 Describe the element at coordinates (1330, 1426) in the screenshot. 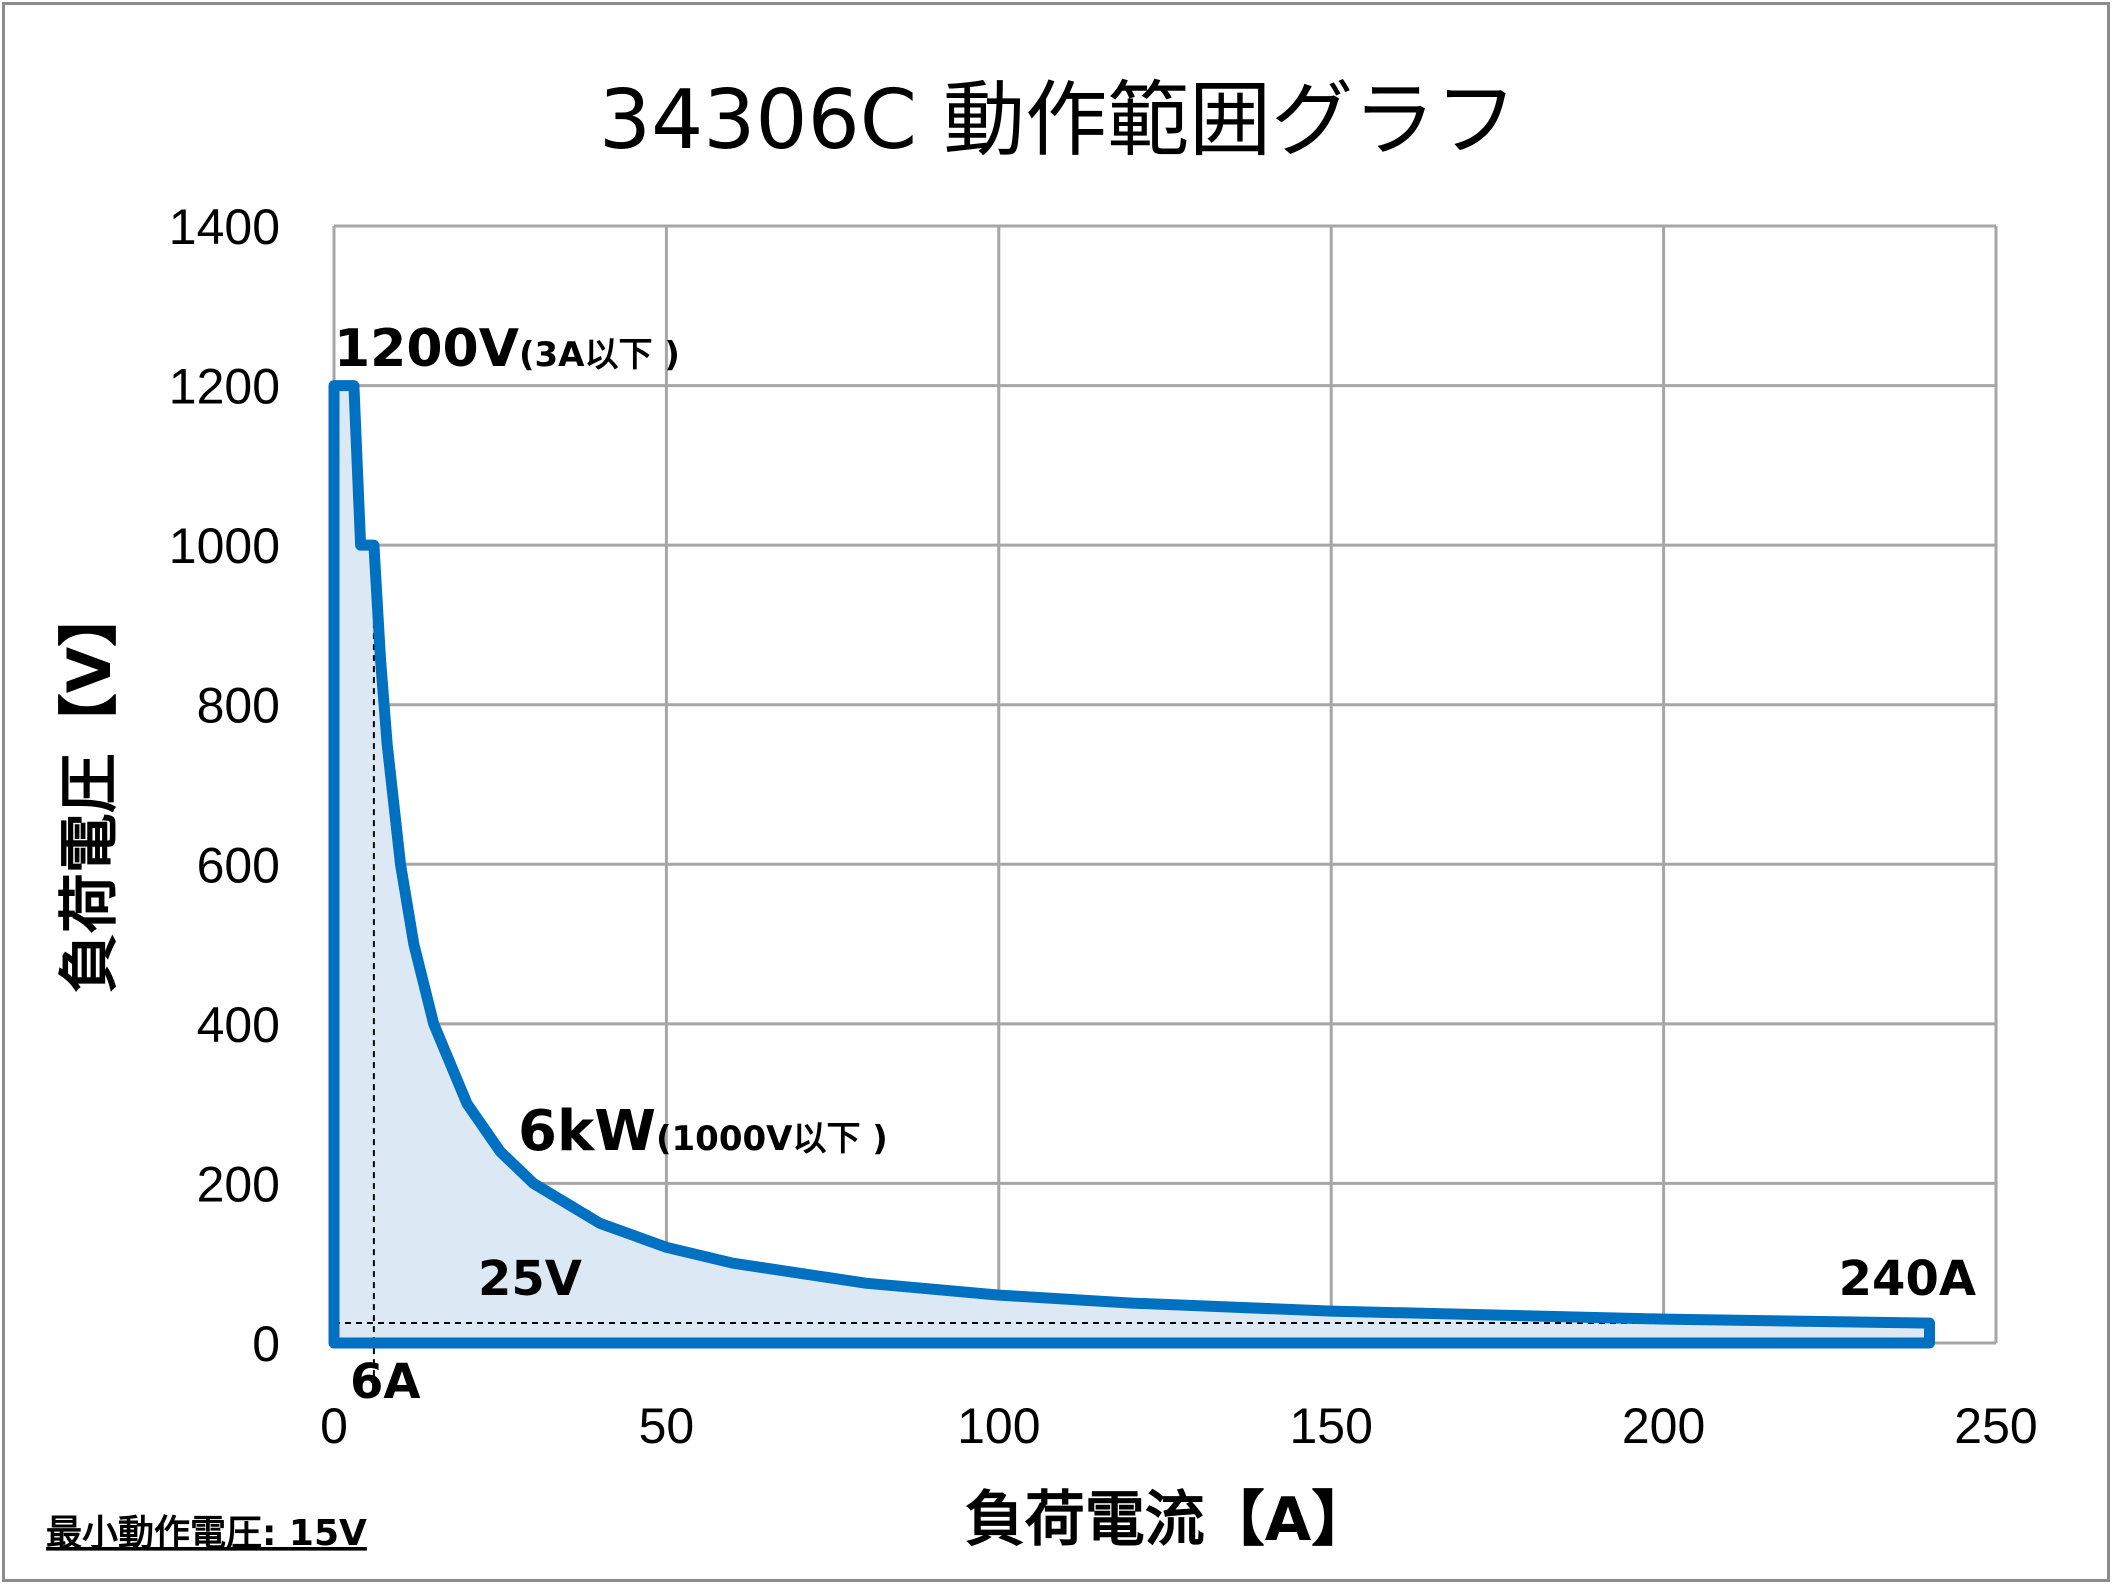

I see `x-tick-label: 150` at that location.